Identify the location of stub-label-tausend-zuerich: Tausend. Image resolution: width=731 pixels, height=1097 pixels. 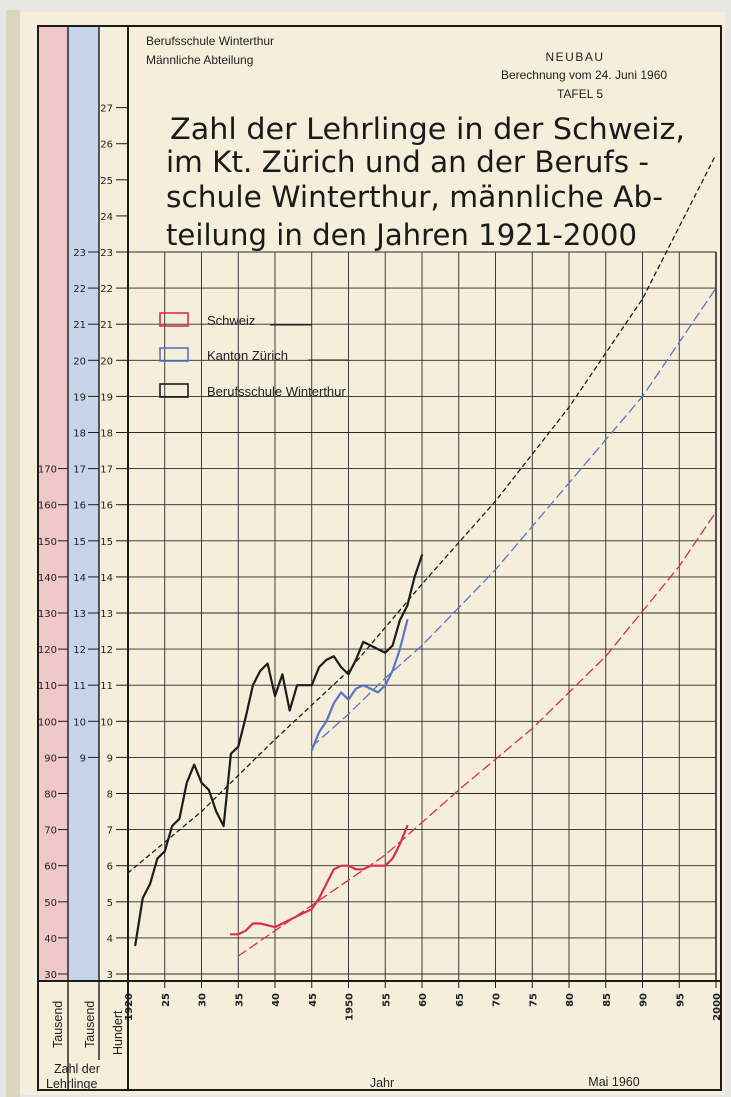
(90, 1024).